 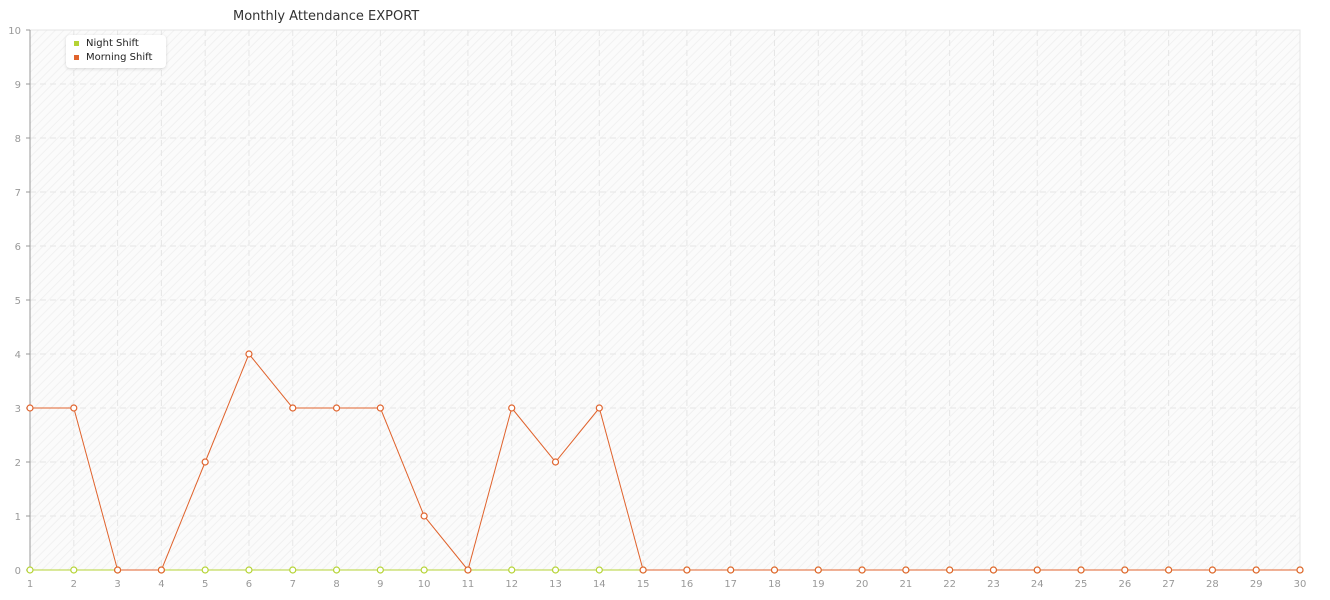 What do you see at coordinates (30, 584) in the screenshot?
I see `x-tick-label: 1` at bounding box center [30, 584].